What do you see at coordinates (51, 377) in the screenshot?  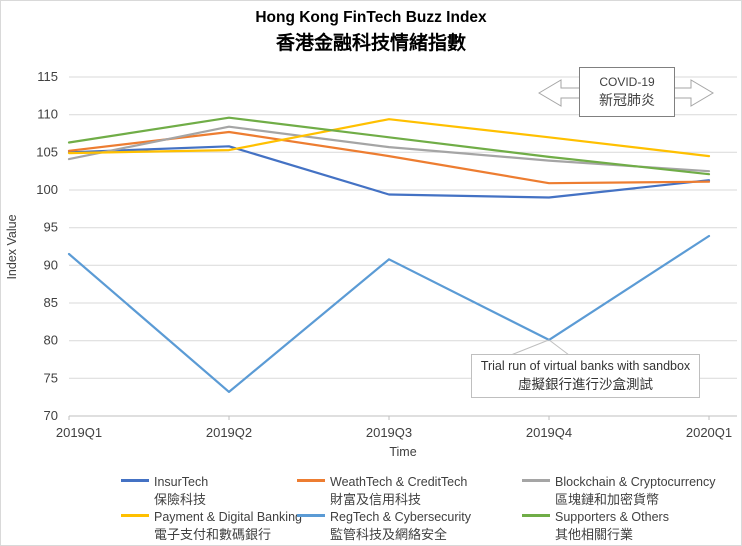 I see `y-tick-label: 75` at bounding box center [51, 377].